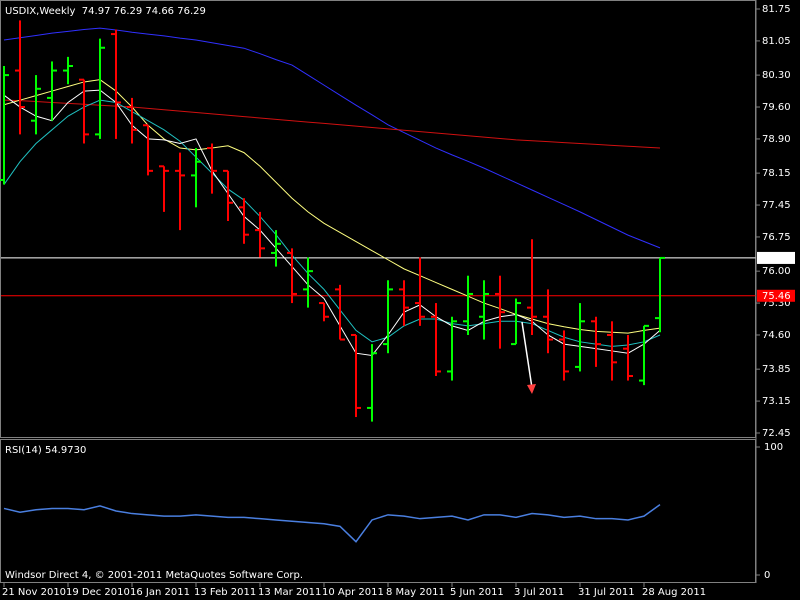 The height and width of the screenshot is (600, 800). What do you see at coordinates (776, 173) in the screenshot?
I see `y-tick-label: 78.15` at bounding box center [776, 173].